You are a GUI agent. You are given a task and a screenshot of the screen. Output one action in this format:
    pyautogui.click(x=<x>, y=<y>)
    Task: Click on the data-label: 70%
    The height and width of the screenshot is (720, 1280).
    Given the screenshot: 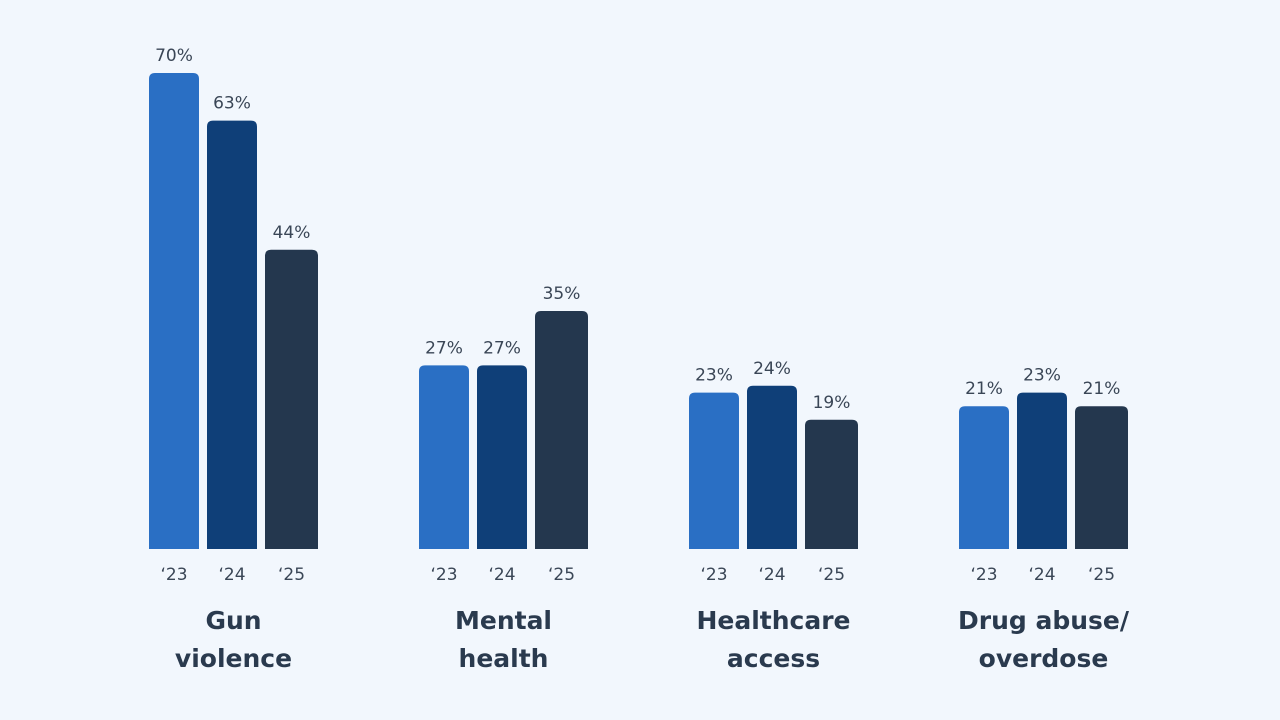 What is the action you would take?
    pyautogui.click(x=174, y=56)
    